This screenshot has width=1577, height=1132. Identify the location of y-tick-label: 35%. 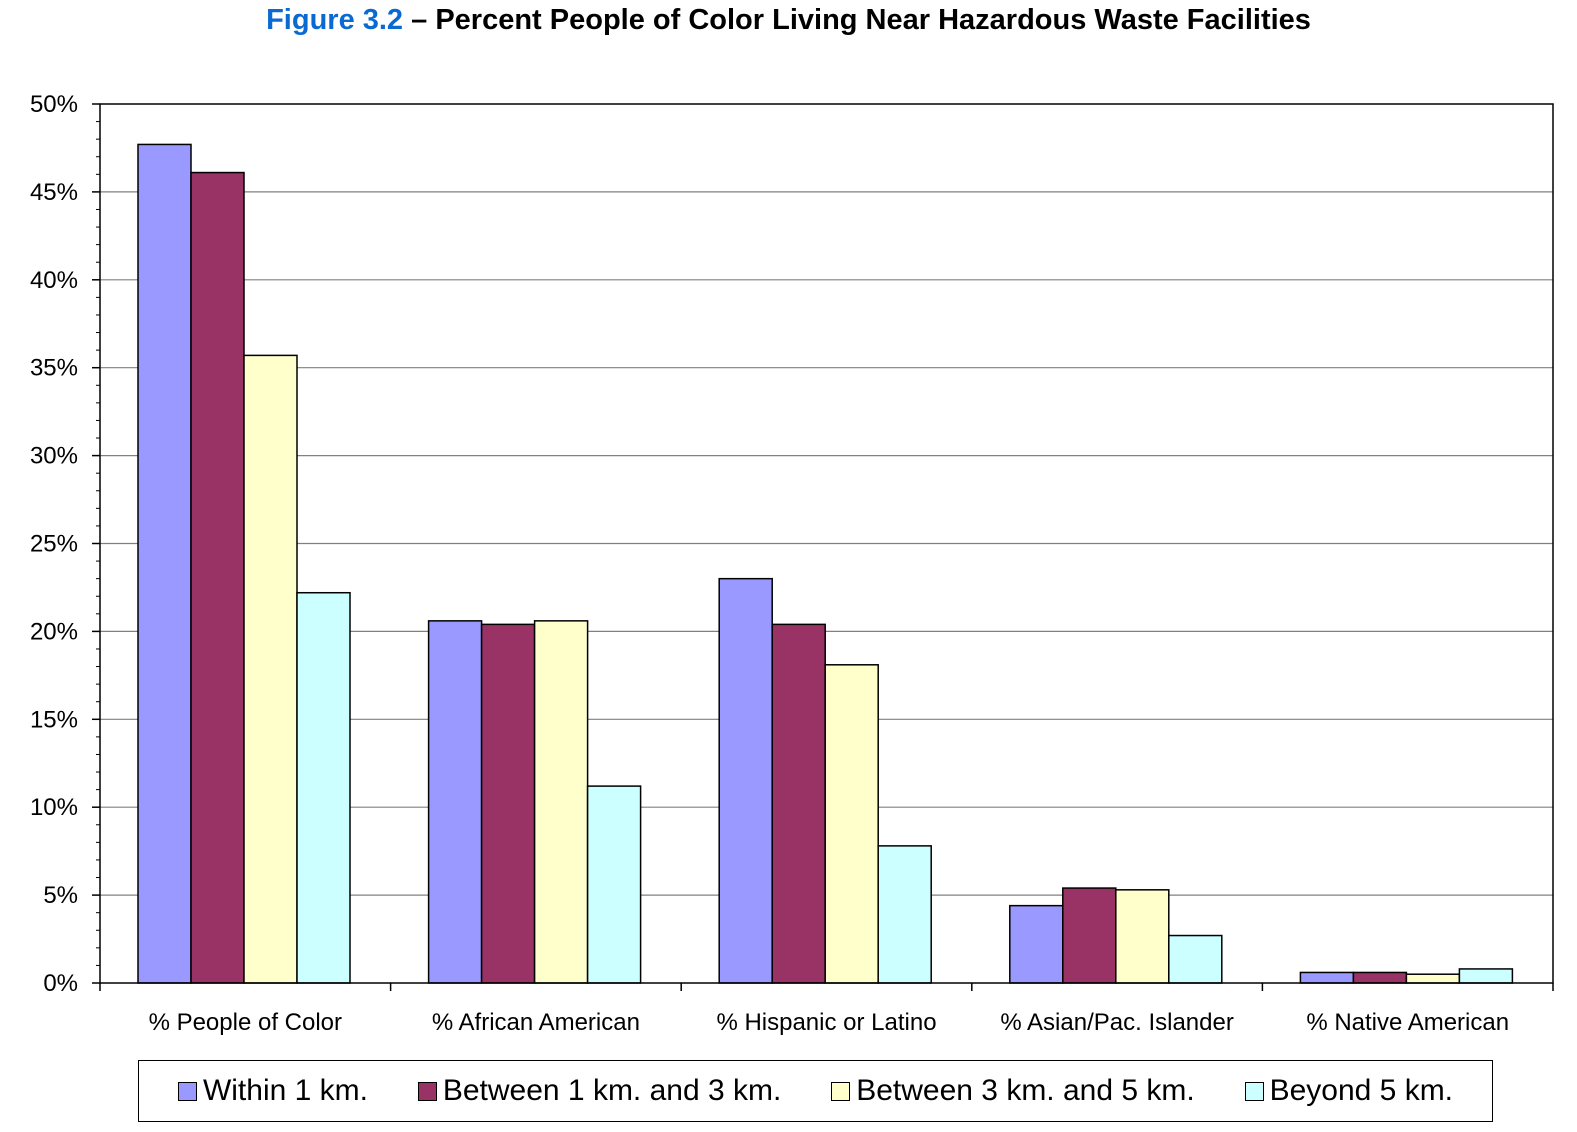
(54, 368).